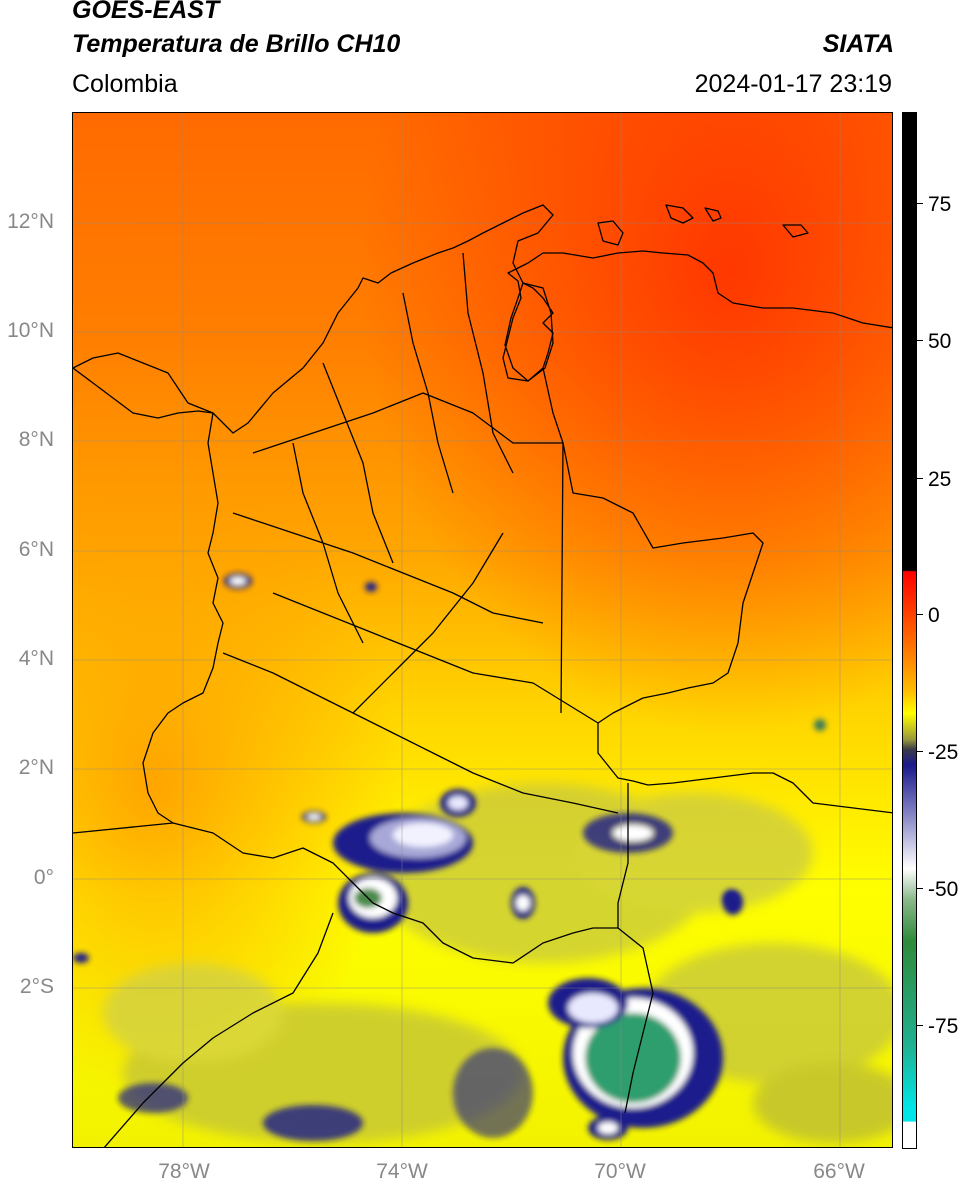 Image resolution: width=966 pixels, height=1190 pixels. I want to click on aruba-curacao, so click(703, 225).